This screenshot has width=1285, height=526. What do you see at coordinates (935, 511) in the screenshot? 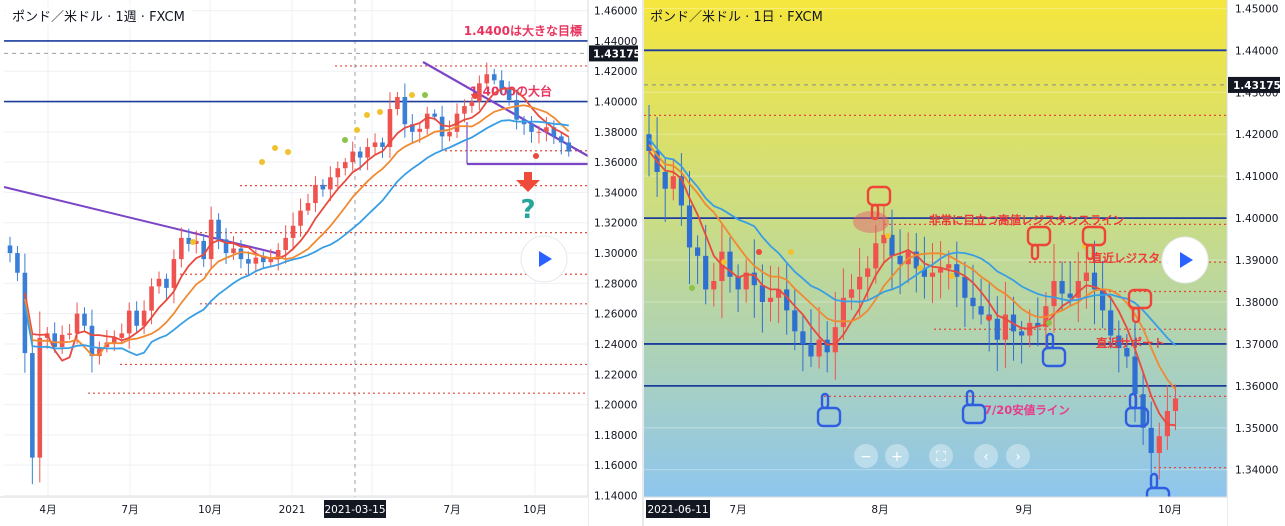
I see `daily-time-axis` at bounding box center [935, 511].